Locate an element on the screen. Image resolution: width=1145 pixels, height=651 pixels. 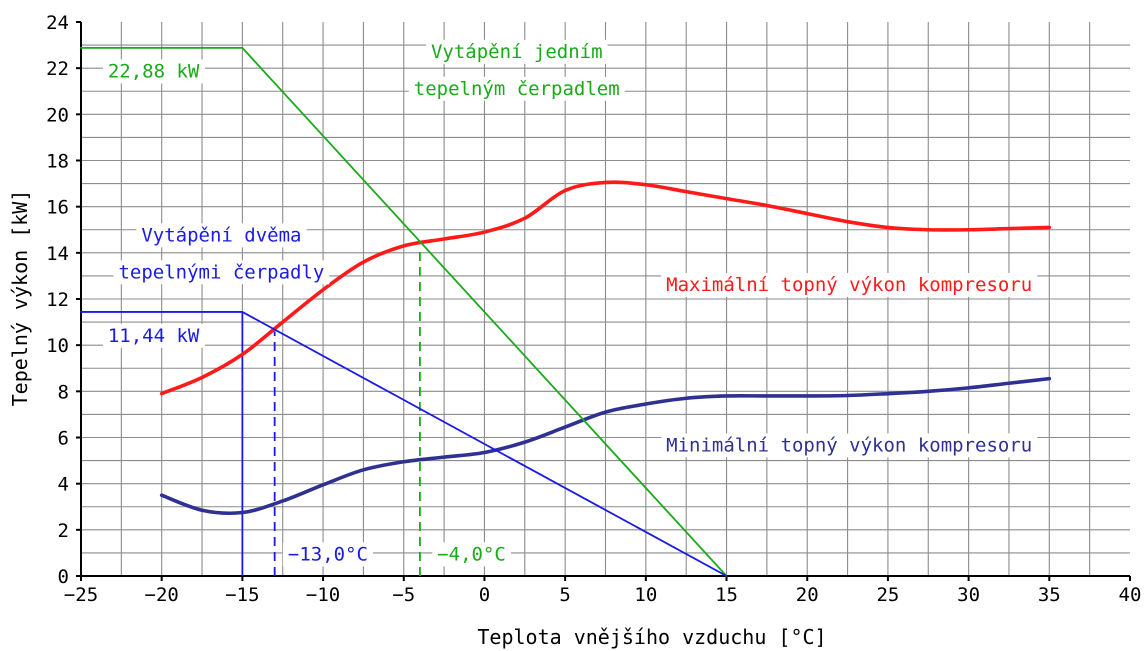
annotation-label: Vytápění dvěma is located at coordinates (221, 235).